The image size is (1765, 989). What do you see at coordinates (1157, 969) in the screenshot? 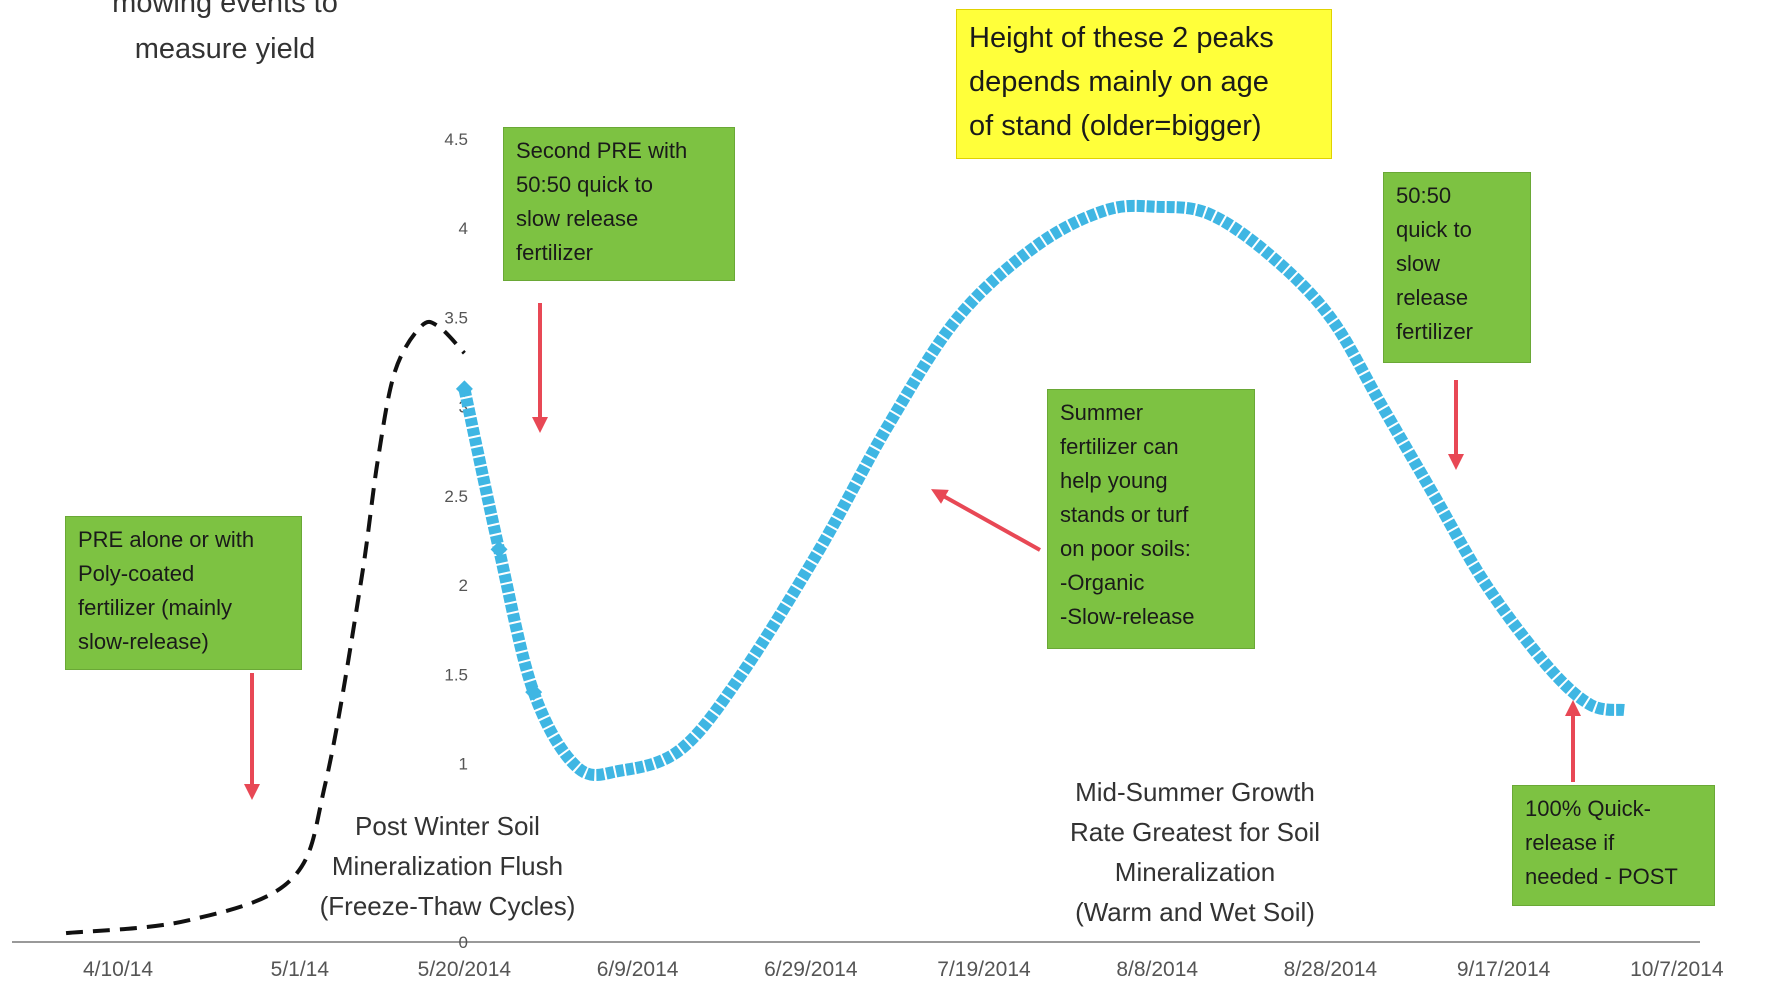
I see `x-tick-label: 8/8/2014` at bounding box center [1157, 969].